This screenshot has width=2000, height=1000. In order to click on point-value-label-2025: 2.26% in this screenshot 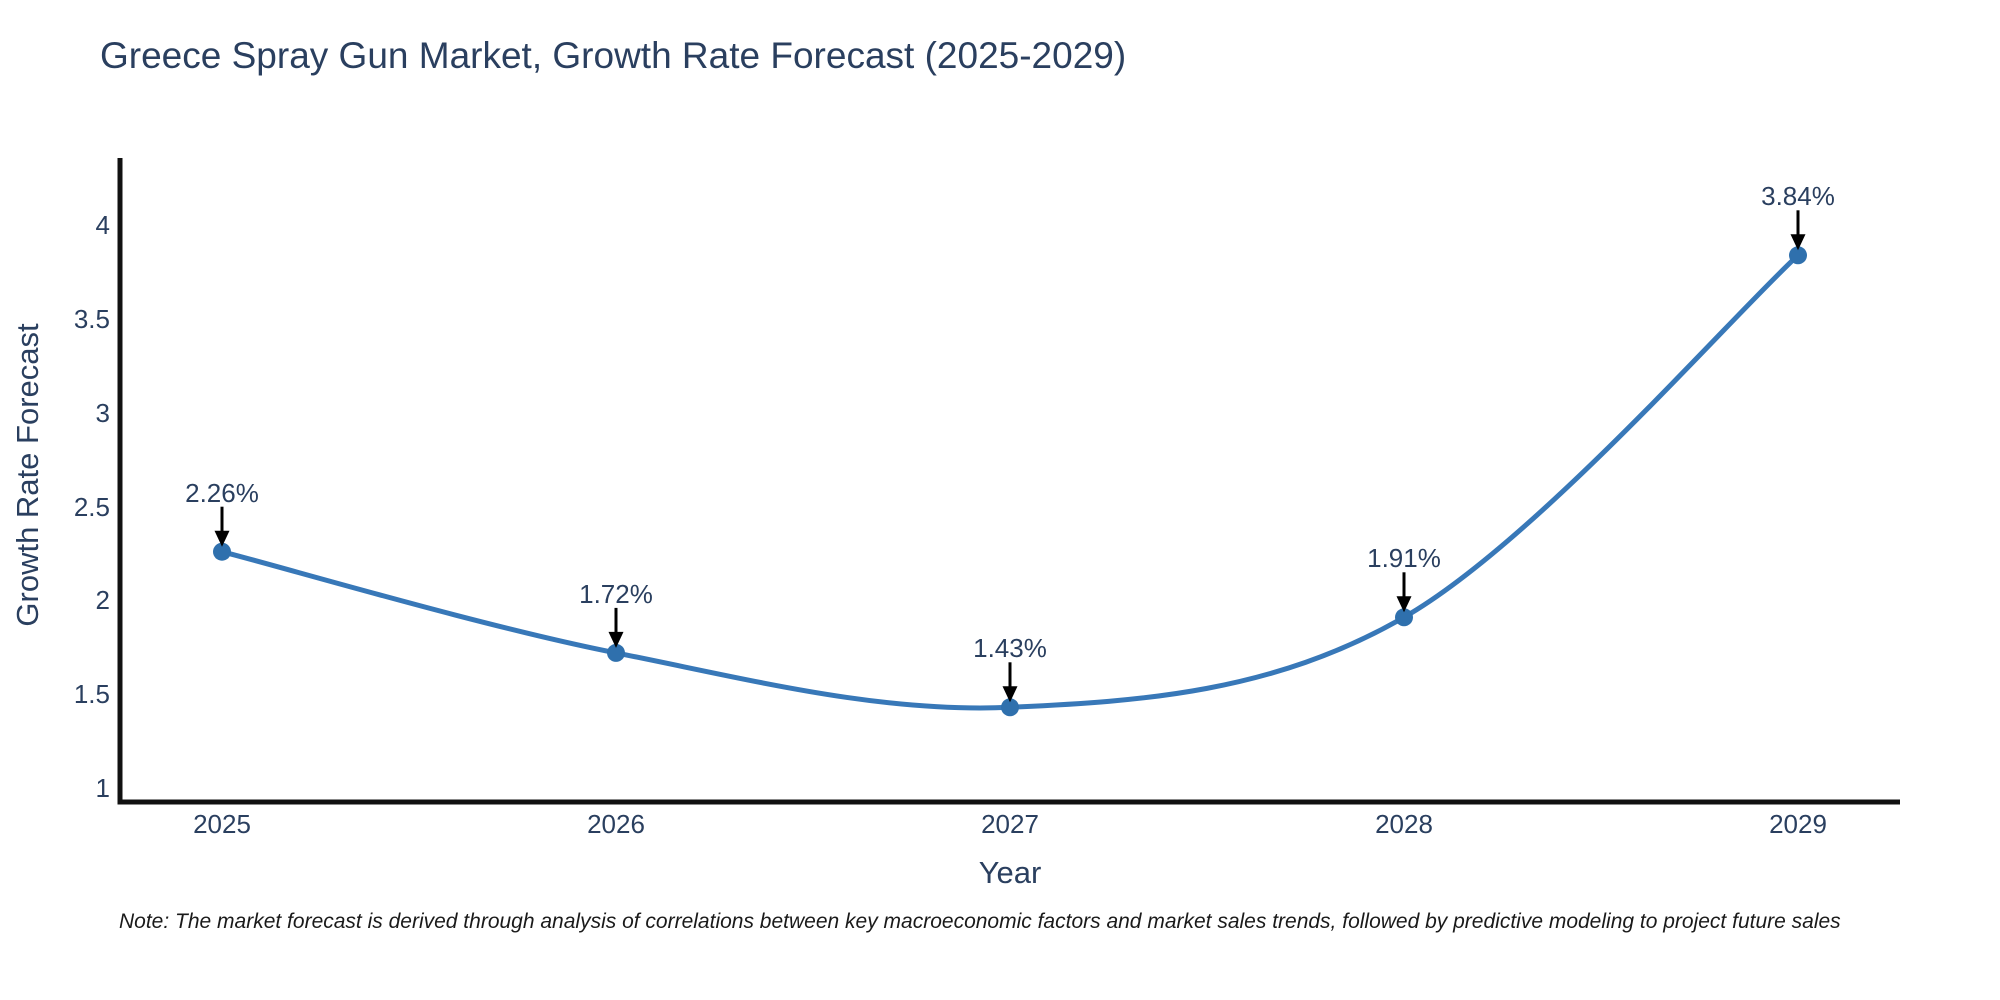, I will do `click(222, 493)`.